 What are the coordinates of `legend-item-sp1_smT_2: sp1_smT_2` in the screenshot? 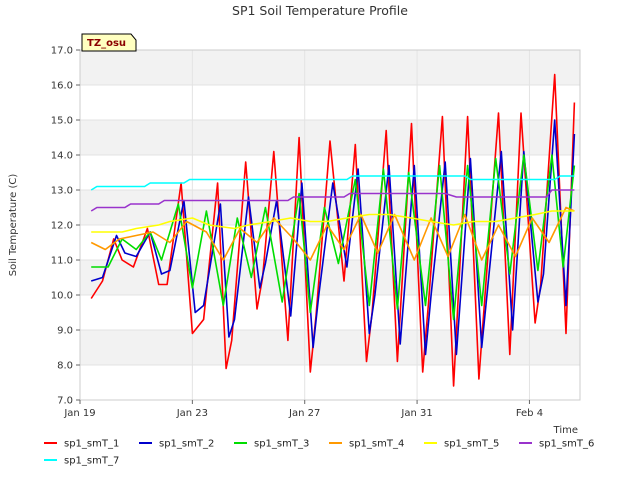 It's located at (176, 444).